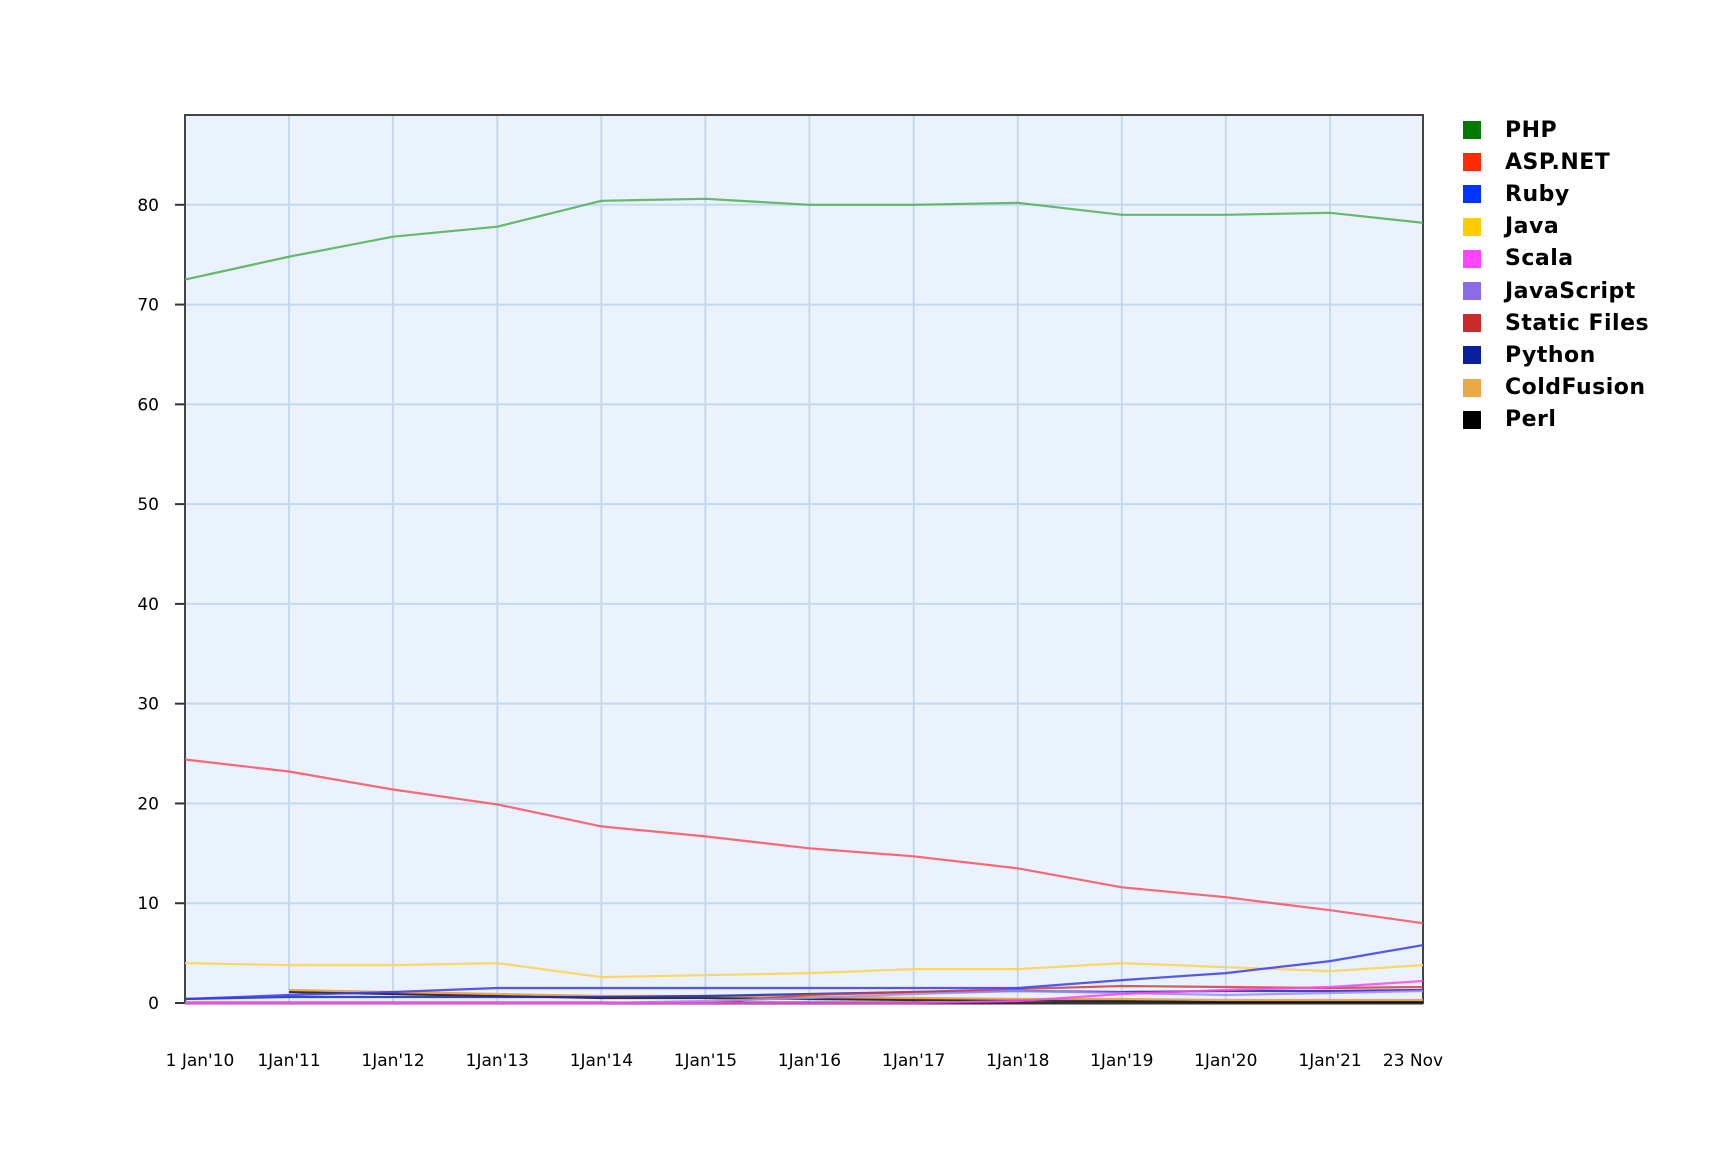  What do you see at coordinates (809, 1061) in the screenshot?
I see `x-tick-label: 1Jan'16` at bounding box center [809, 1061].